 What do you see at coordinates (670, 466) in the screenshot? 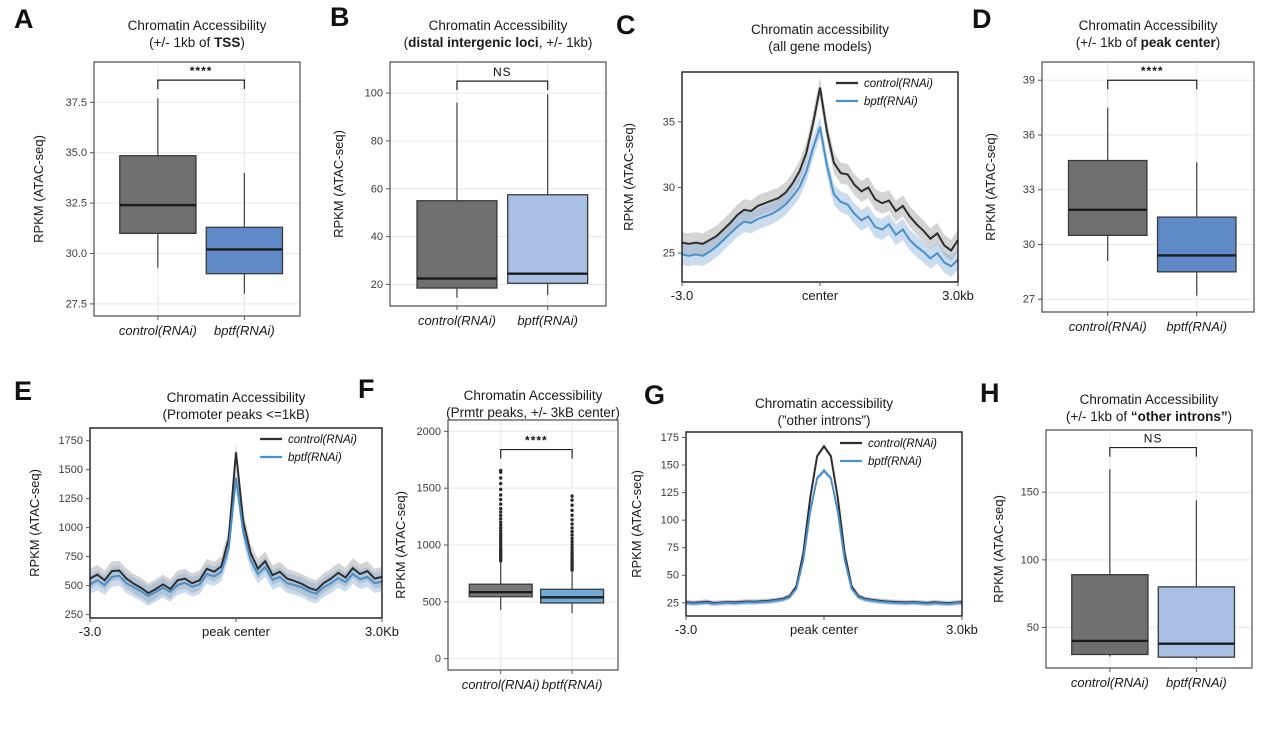
I see `y-tick-label: 150` at bounding box center [670, 466].